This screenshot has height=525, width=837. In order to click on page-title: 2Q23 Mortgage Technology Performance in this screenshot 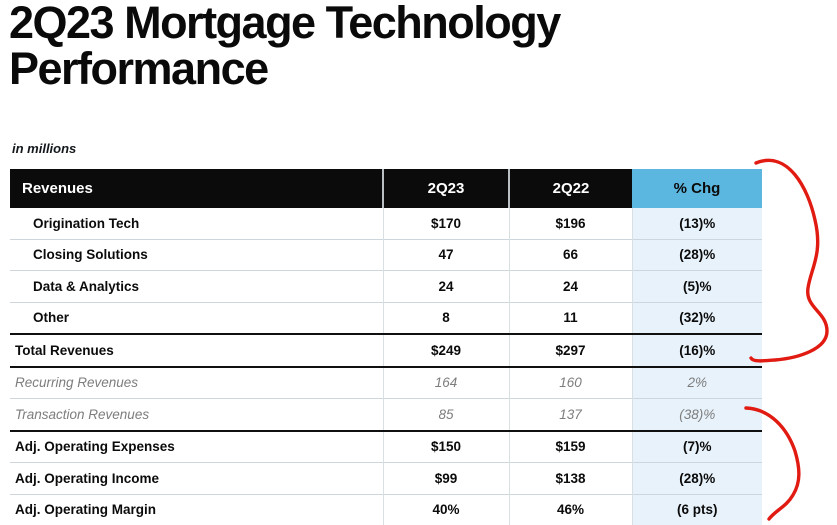, I will do `click(349, 46)`.